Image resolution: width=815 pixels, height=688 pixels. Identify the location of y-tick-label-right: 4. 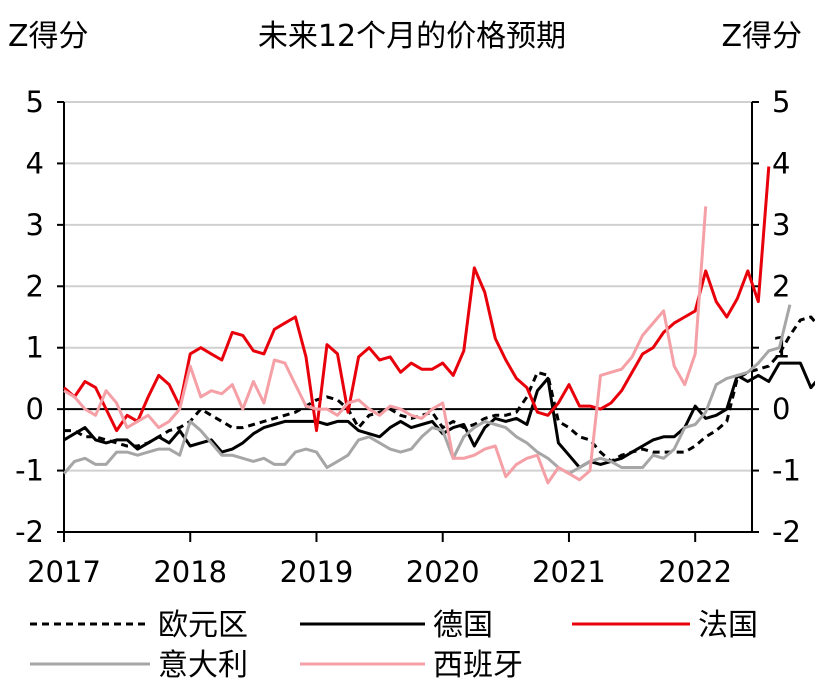
(781, 163).